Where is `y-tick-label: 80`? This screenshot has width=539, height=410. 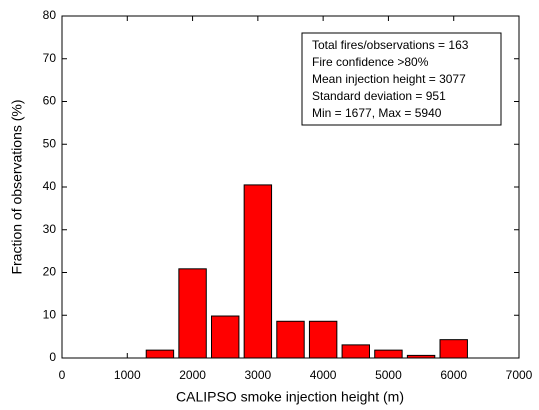
y-tick-label: 80 is located at coordinates (50, 15).